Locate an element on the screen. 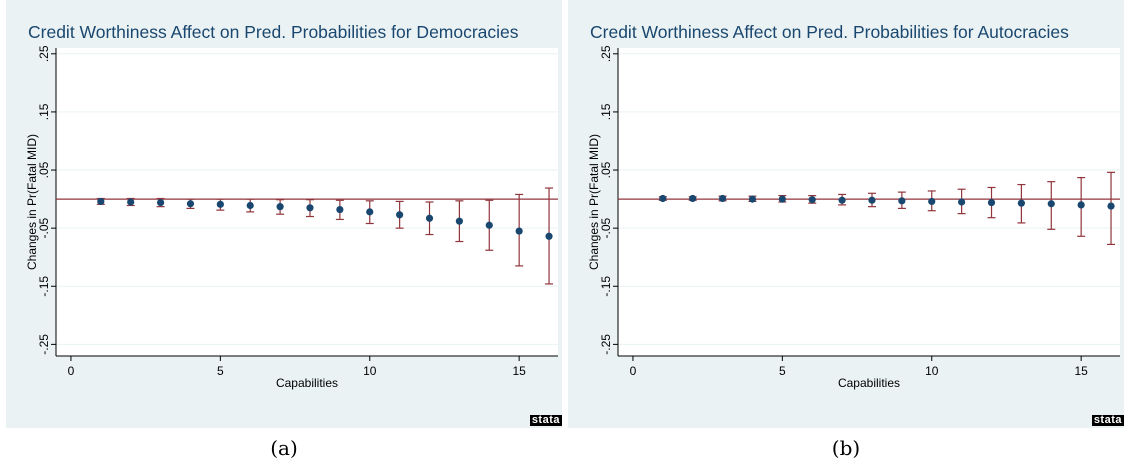 The height and width of the screenshot is (472, 1144). figure-caption: (b) is located at coordinates (846, 448).